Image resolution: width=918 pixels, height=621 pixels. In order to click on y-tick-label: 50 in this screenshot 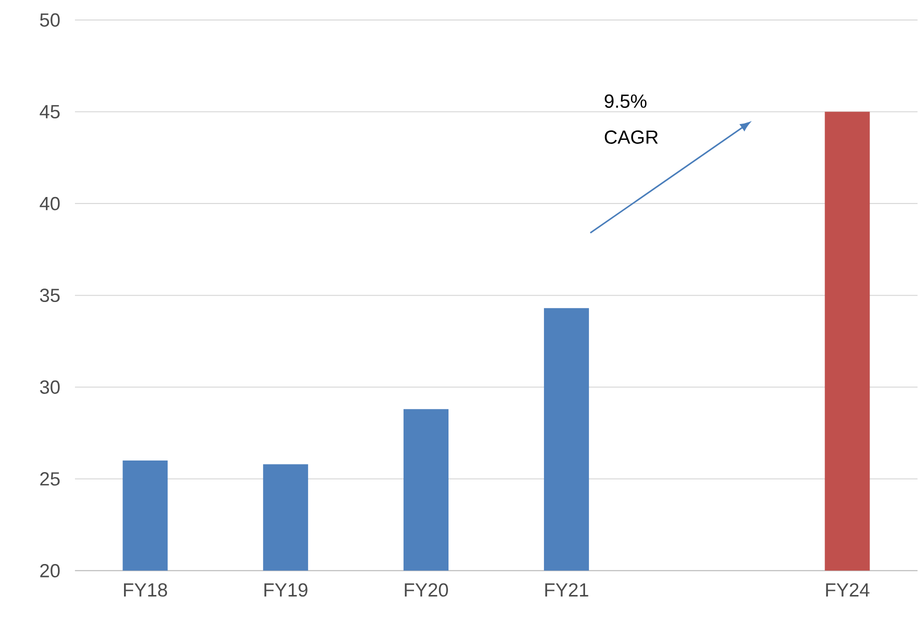, I will do `click(50, 20)`.